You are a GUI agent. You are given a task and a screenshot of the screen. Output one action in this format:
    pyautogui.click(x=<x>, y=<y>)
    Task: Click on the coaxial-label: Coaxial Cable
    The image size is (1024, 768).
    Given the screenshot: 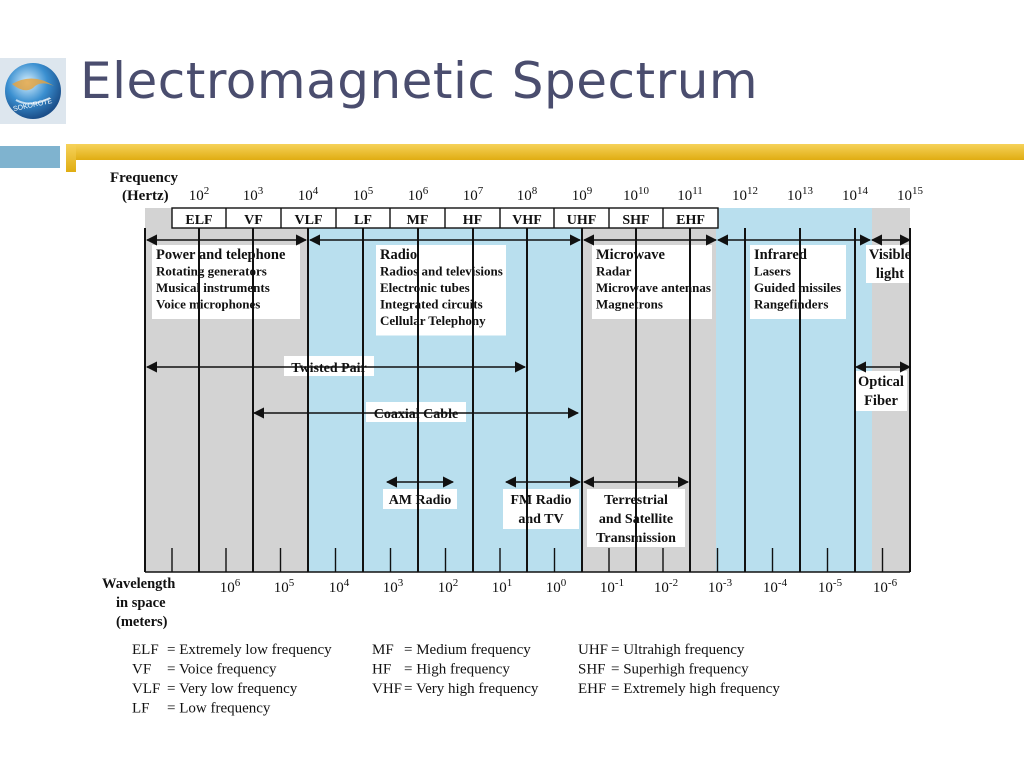 What is the action you would take?
    pyautogui.click(x=416, y=414)
    